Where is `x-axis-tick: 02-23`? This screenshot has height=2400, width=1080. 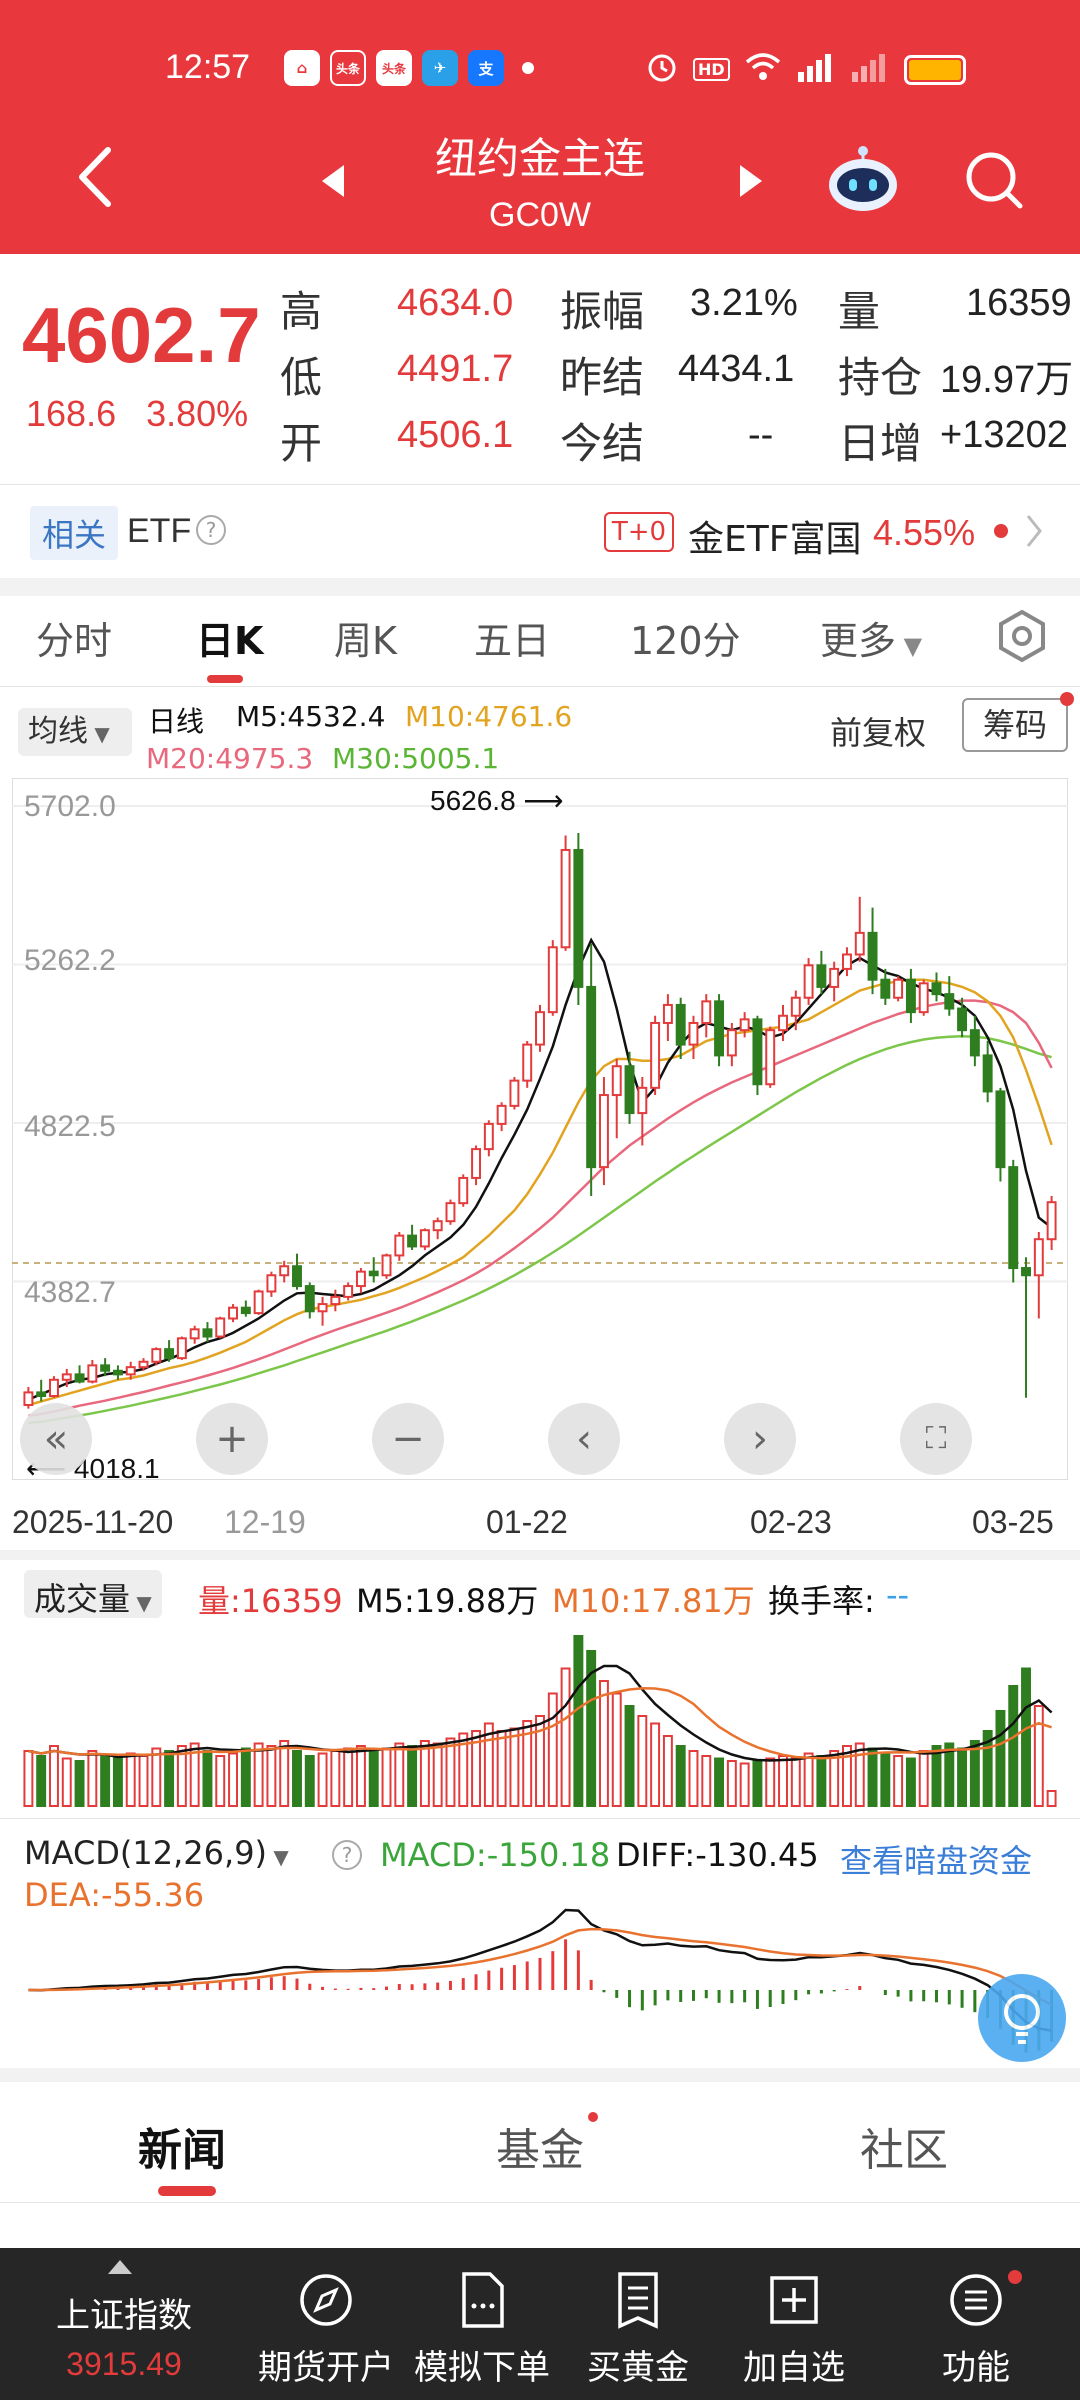 x-axis-tick: 02-23 is located at coordinates (791, 1522).